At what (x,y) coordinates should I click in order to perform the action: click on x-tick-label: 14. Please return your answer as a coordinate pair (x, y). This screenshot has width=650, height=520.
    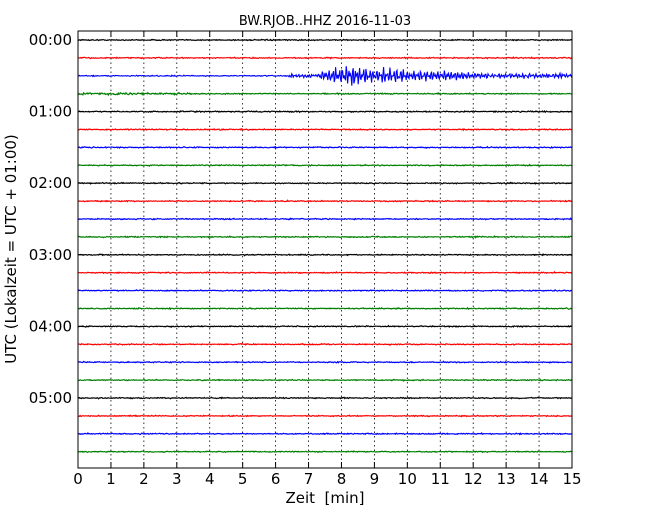
    Looking at the image, I should click on (539, 479).